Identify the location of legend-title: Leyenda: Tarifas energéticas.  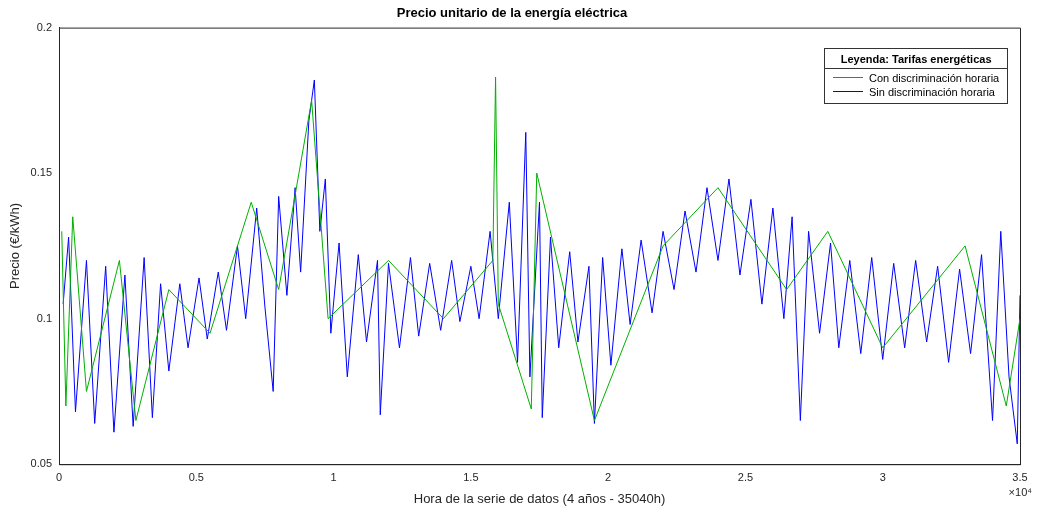
(916, 59).